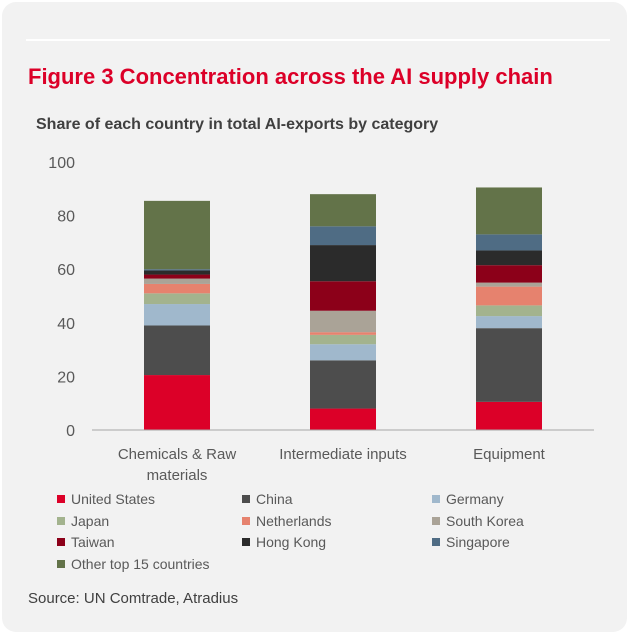  I want to click on legend-label: United States, so click(113, 499).